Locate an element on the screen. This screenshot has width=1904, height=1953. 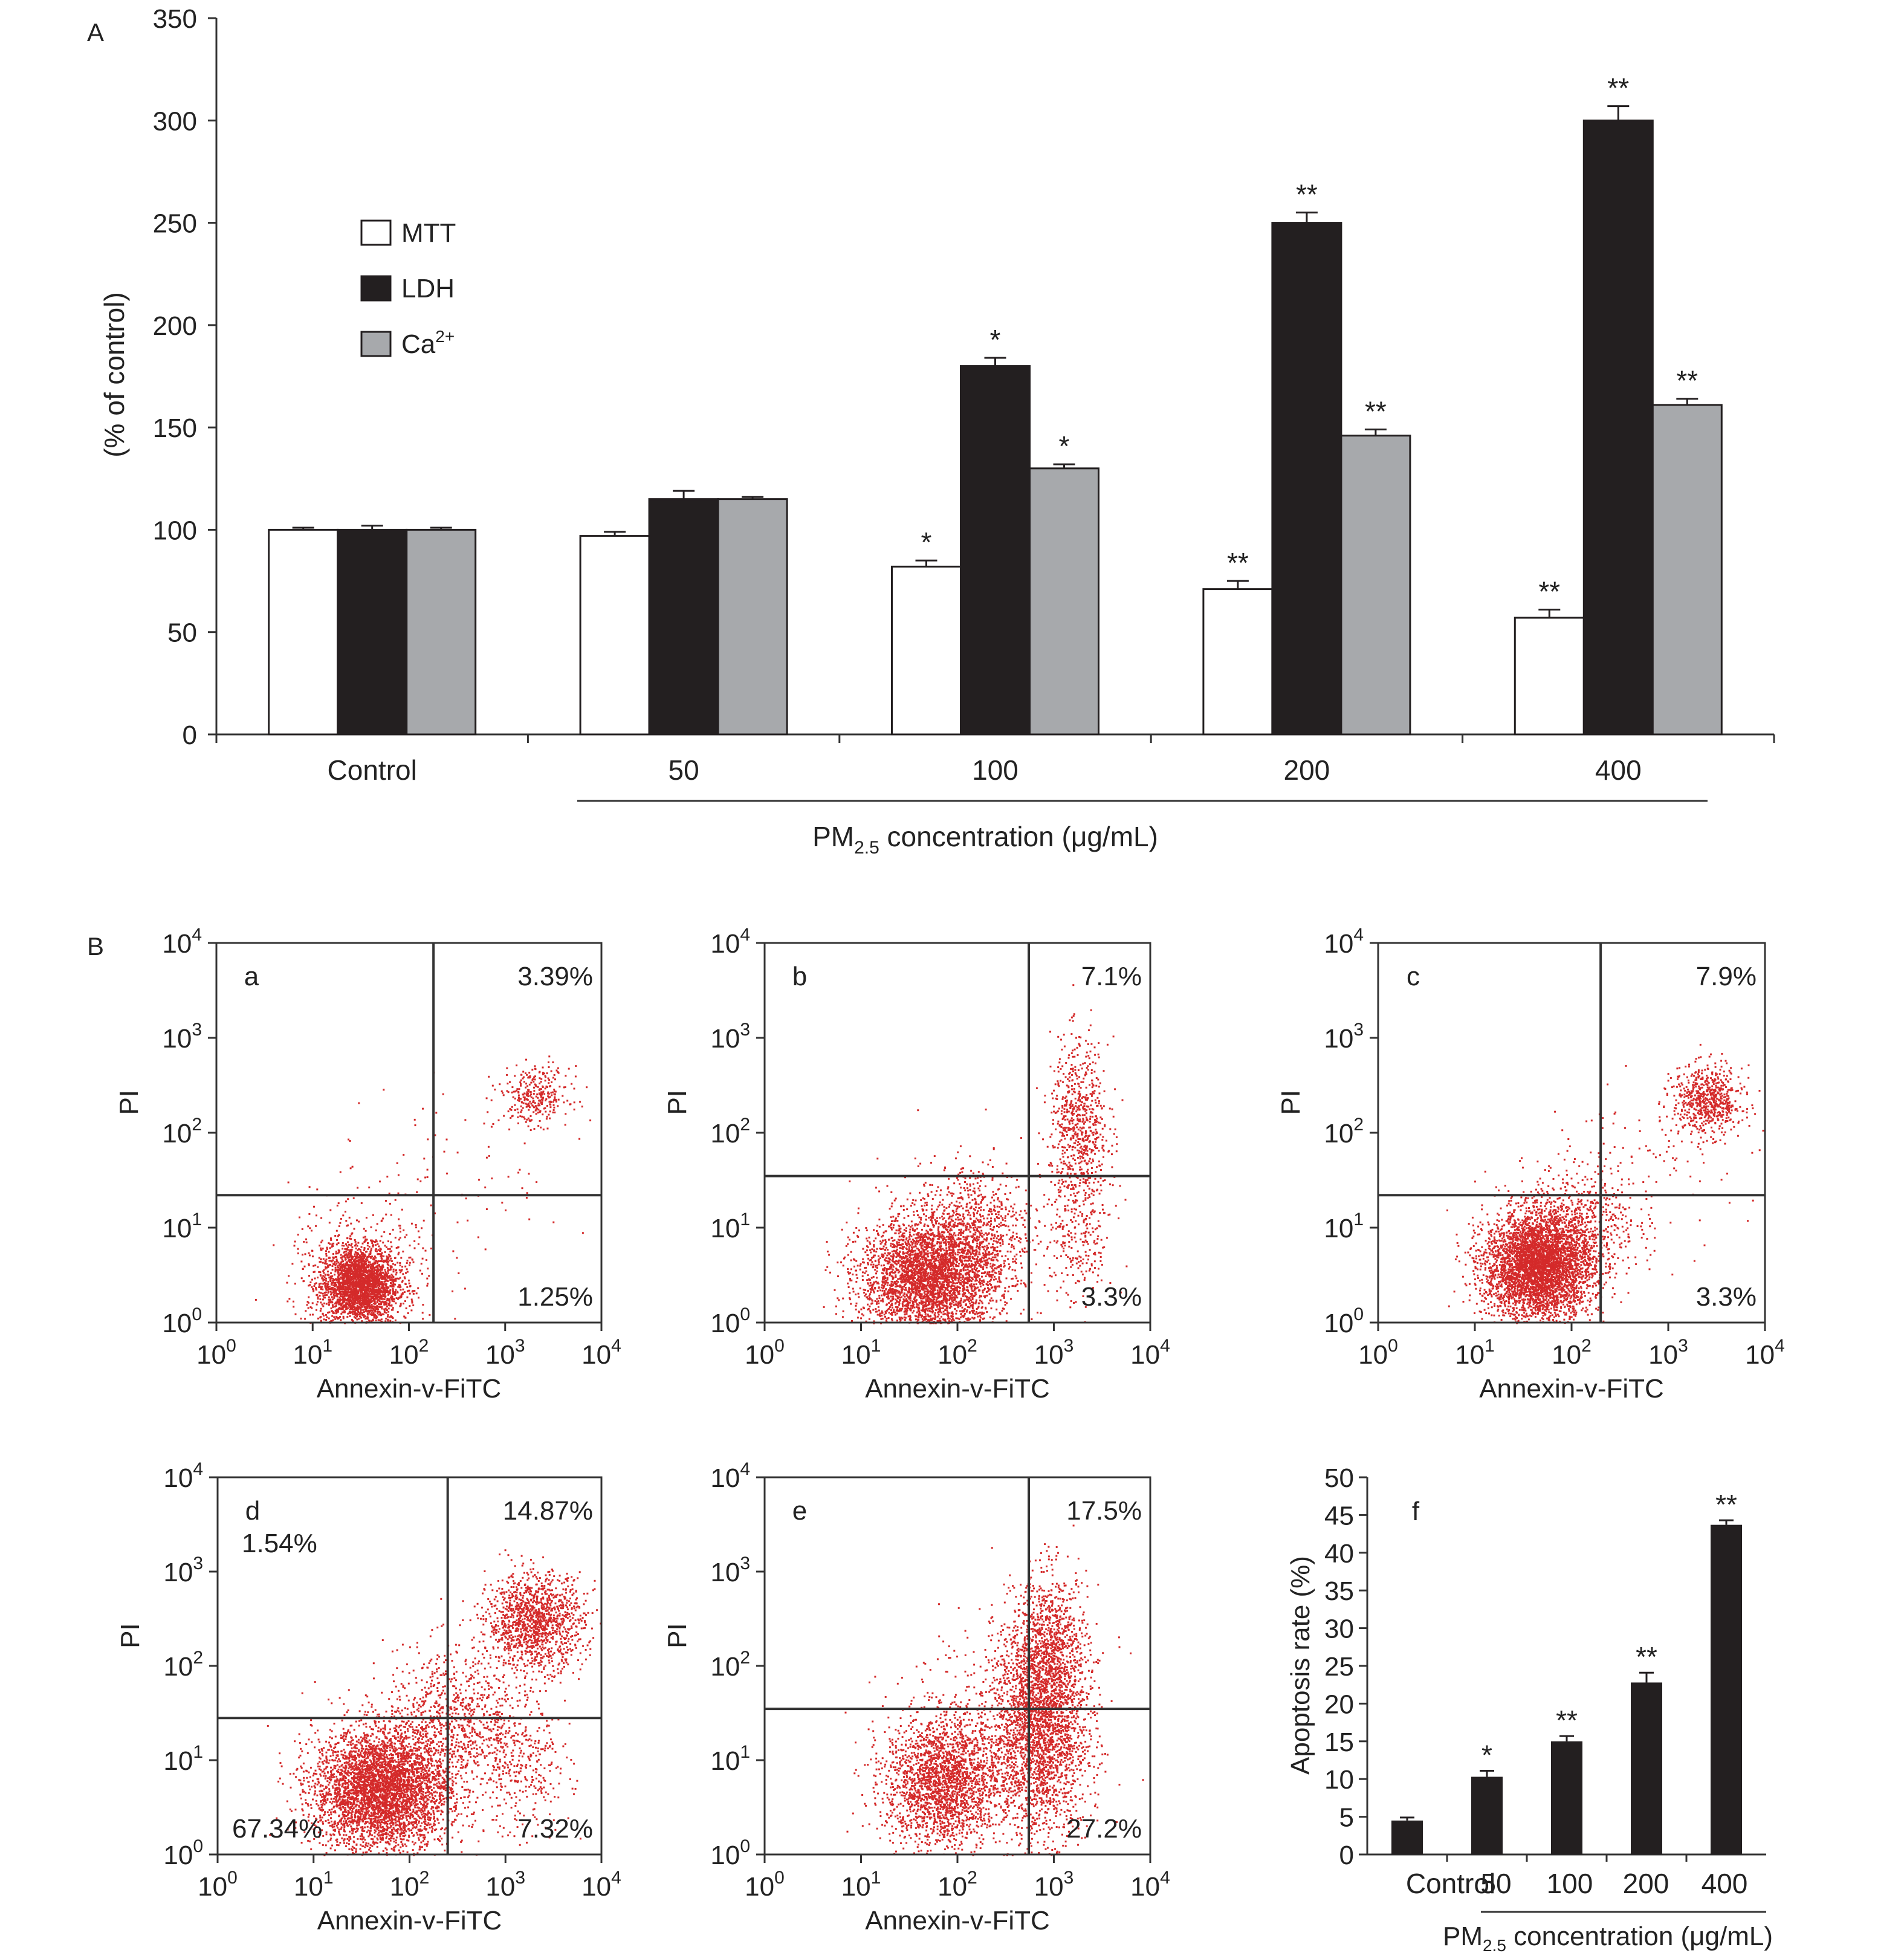
bar-ldh is located at coordinates (1618, 427).